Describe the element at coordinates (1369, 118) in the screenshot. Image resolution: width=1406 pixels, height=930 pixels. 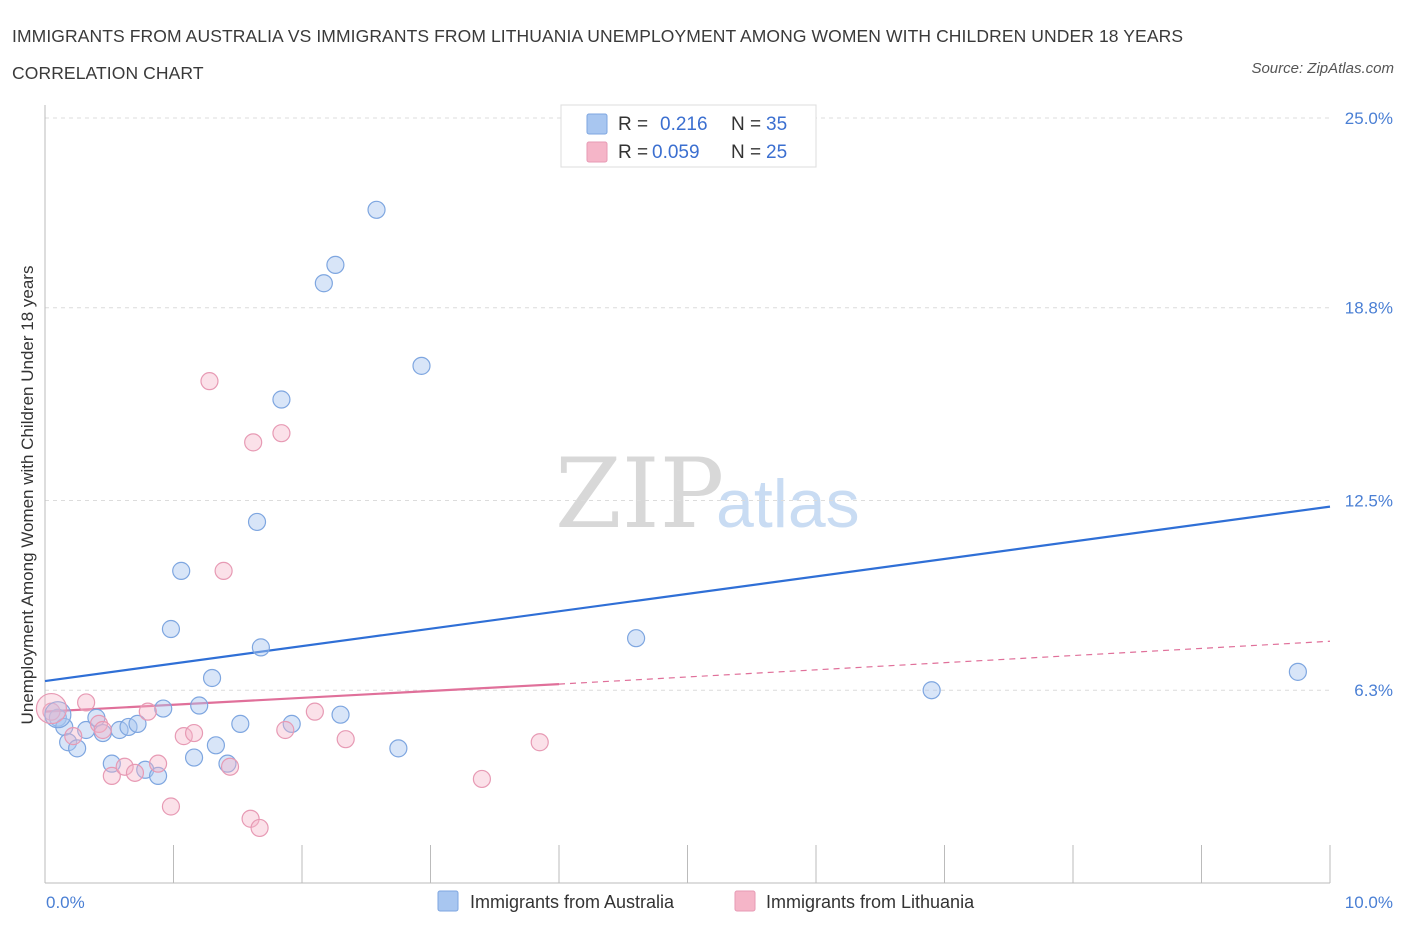
I see `y-tick-label-0: 25.0%` at that location.